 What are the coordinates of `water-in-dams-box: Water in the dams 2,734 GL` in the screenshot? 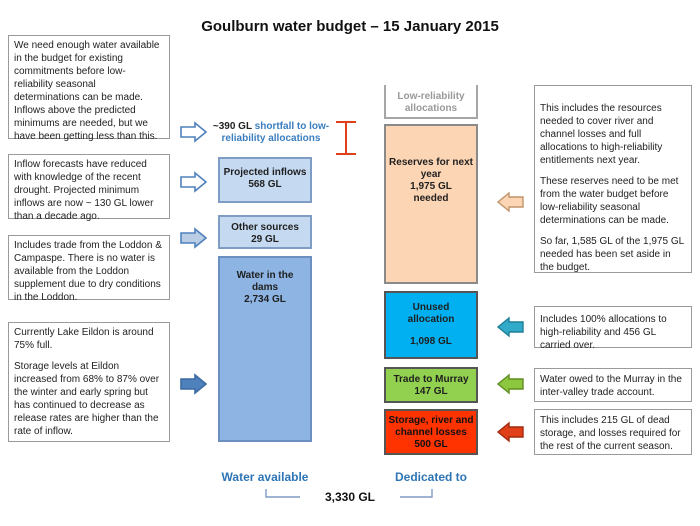 It's located at (265, 349).